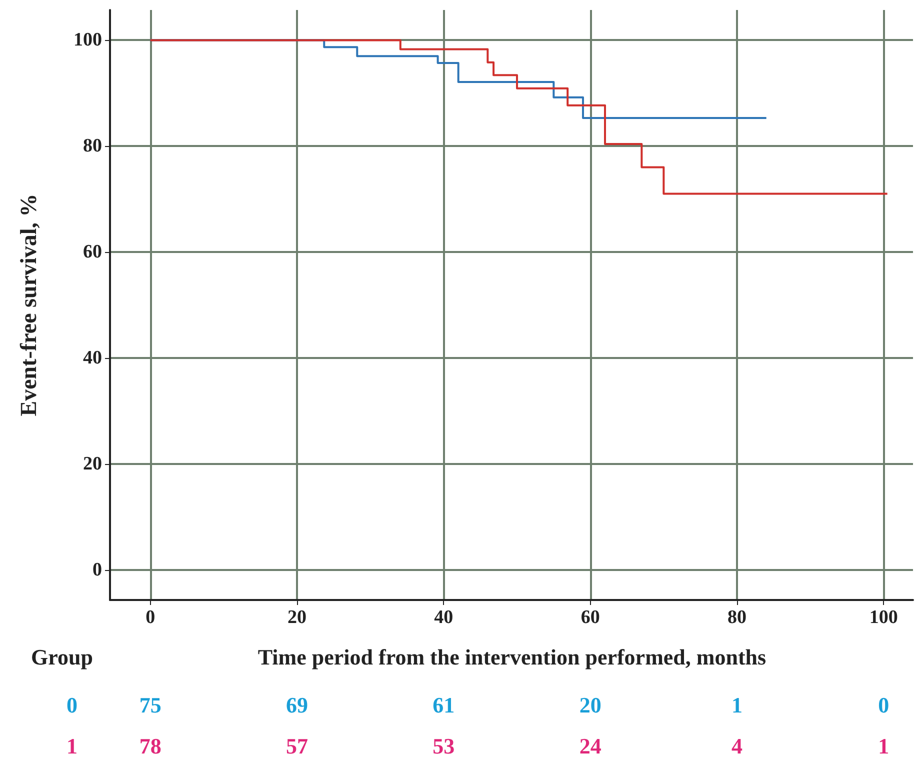 The height and width of the screenshot is (760, 915). What do you see at coordinates (883, 617) in the screenshot?
I see `x-tick-label: 100` at bounding box center [883, 617].